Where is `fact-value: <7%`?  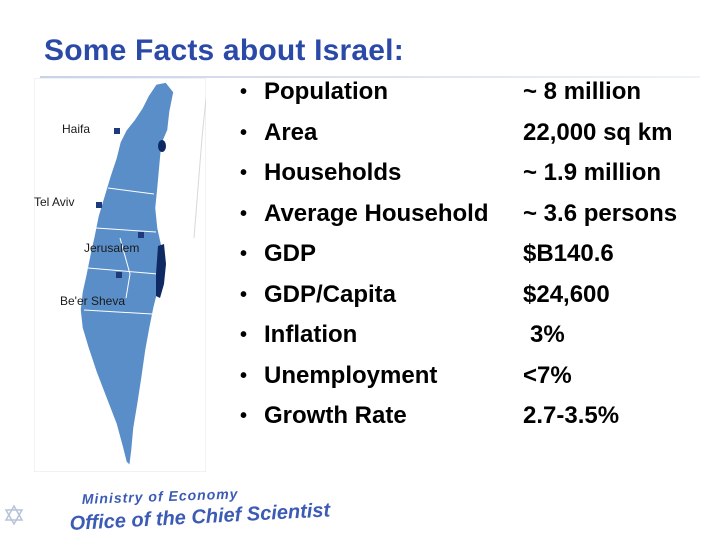 fact-value: <7% is located at coordinates (547, 375).